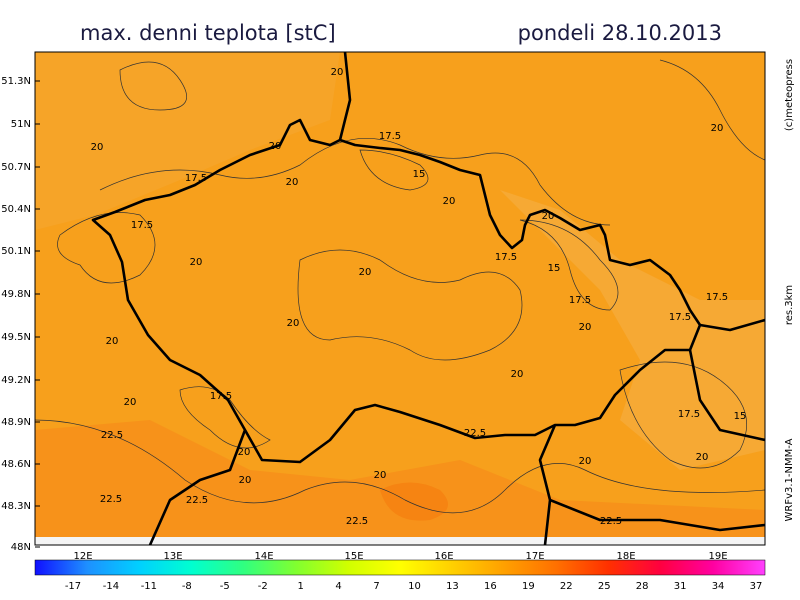 This screenshot has height=600, width=800. Describe the element at coordinates (187, 586) in the screenshot. I see `colorbar-label: -8` at that location.